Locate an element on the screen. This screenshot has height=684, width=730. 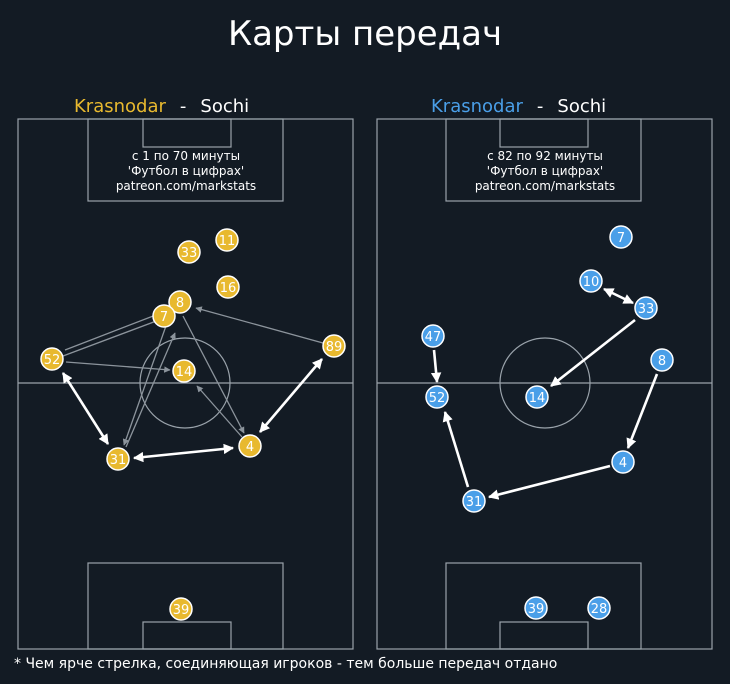
player-node: 11 is located at coordinates (227, 240).